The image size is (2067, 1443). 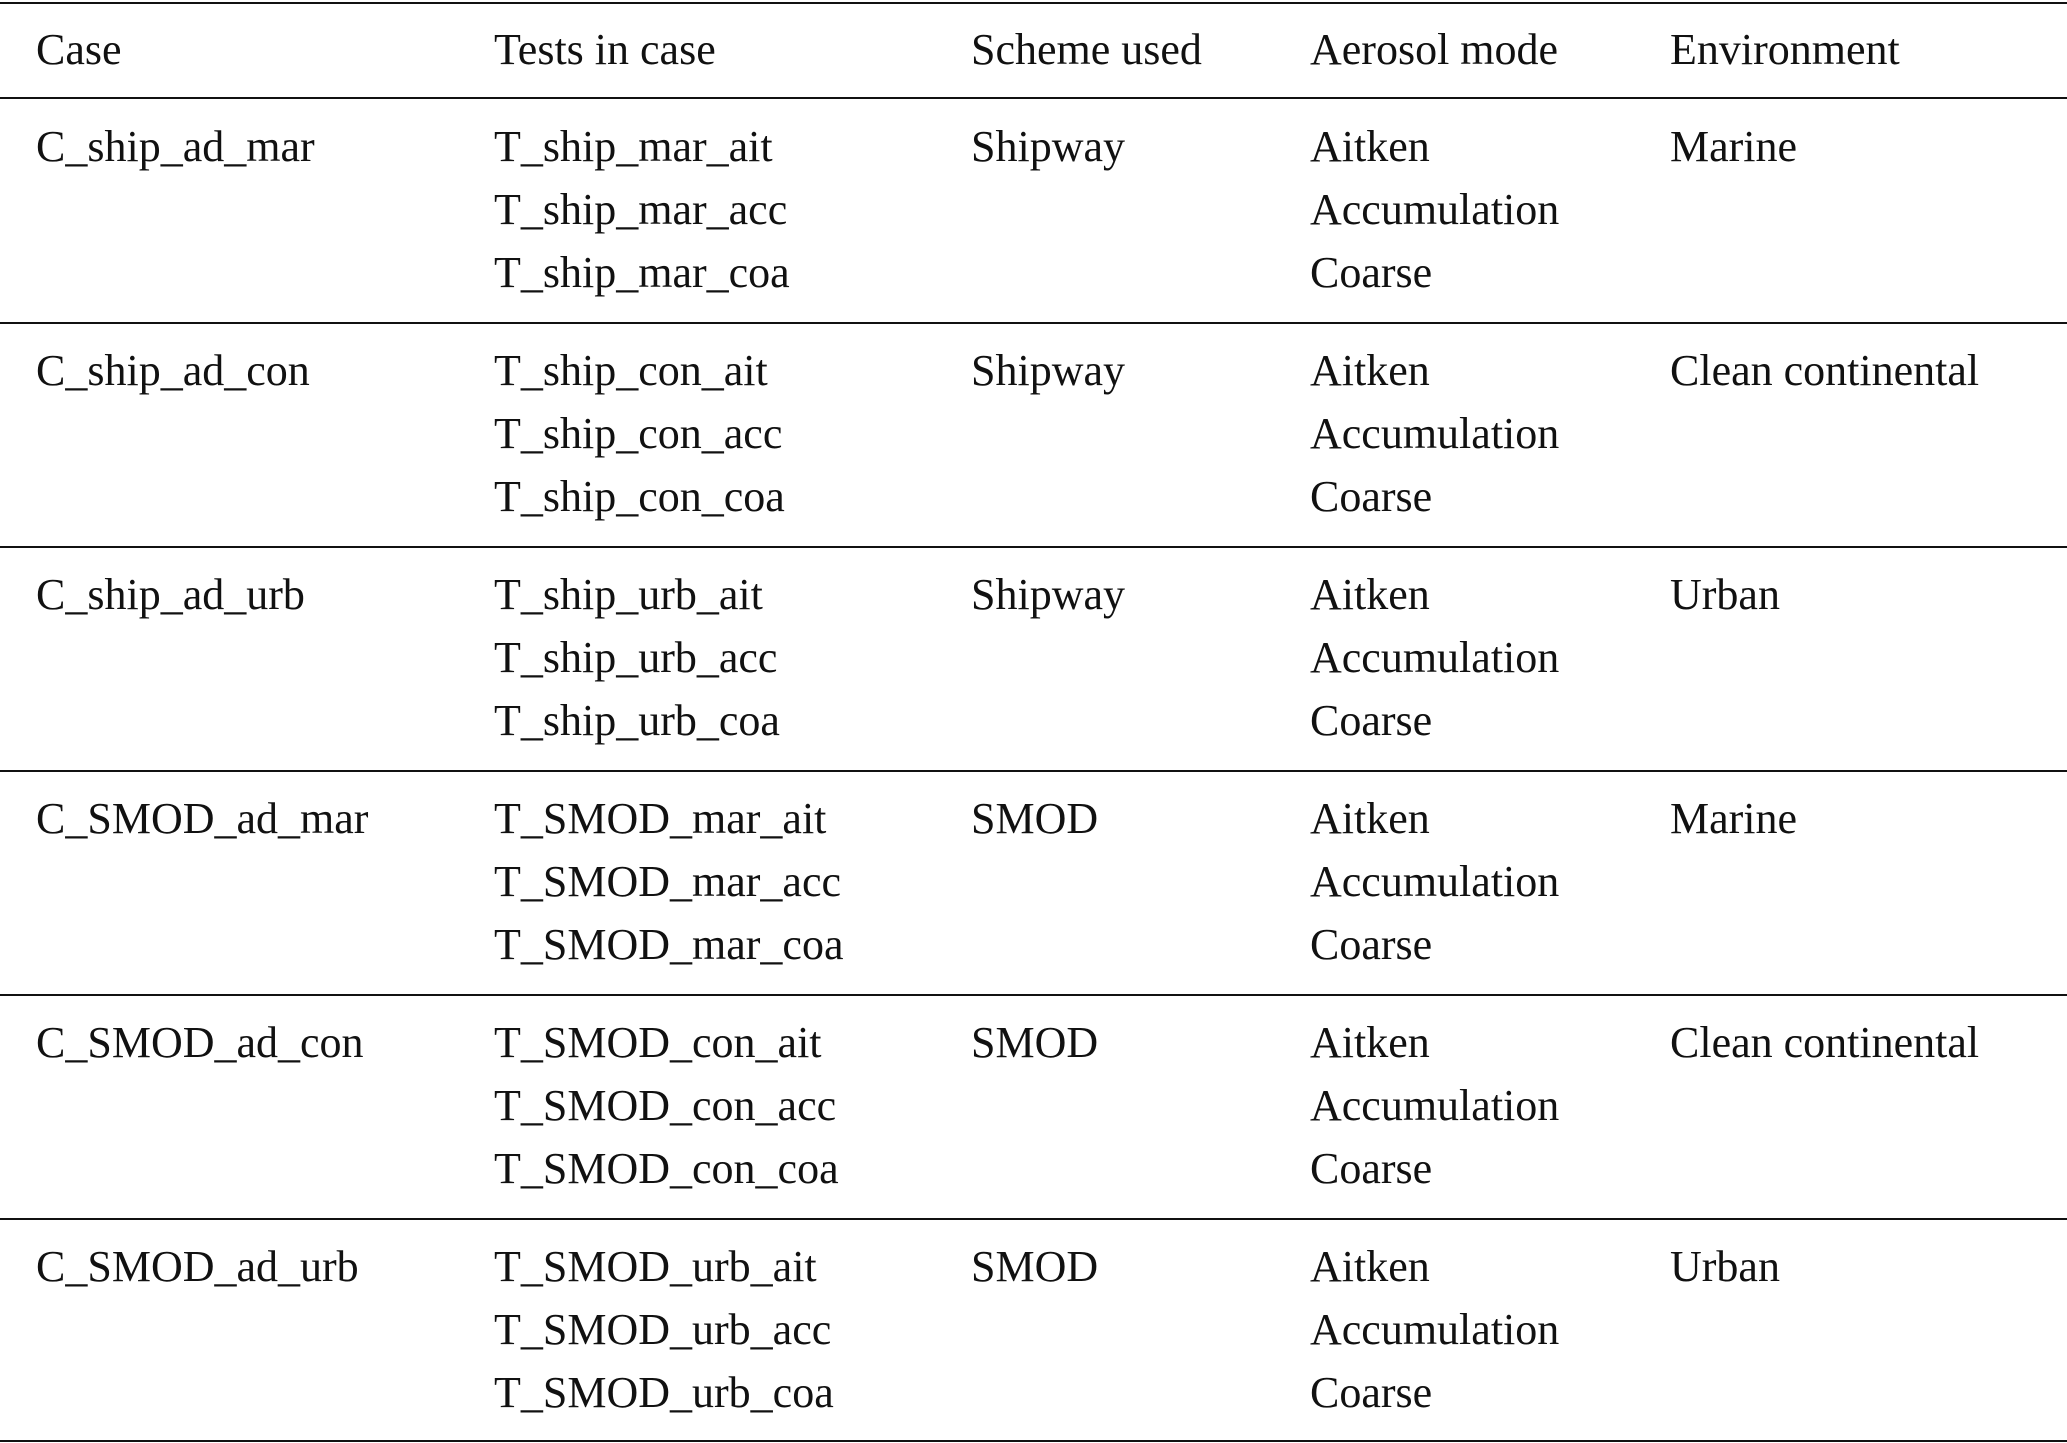 What do you see at coordinates (660, 818) in the screenshot?
I see `tests-cell-line: T_SMOD_mar_ait` at bounding box center [660, 818].